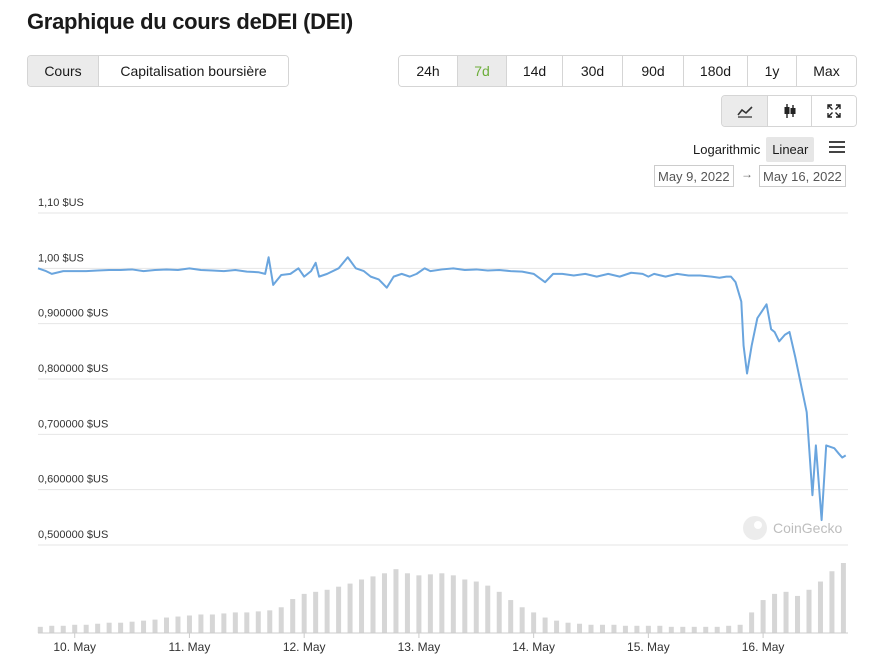 This screenshot has height=672, width=870. I want to click on x-tick-label: 12. May, so click(304, 647).